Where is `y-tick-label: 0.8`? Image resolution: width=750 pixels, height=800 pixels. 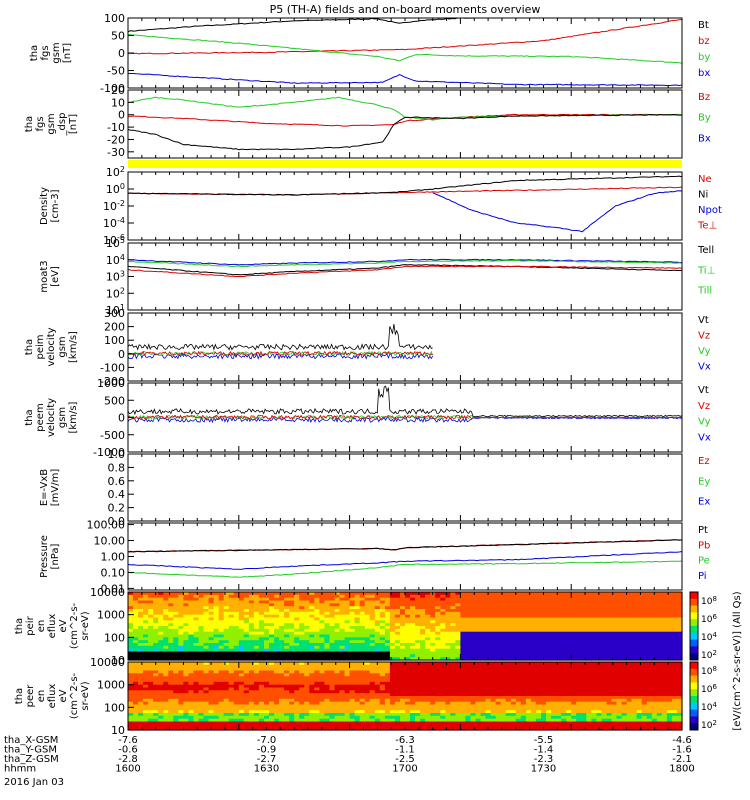
y-tick-label: 0.8 is located at coordinates (117, 467).